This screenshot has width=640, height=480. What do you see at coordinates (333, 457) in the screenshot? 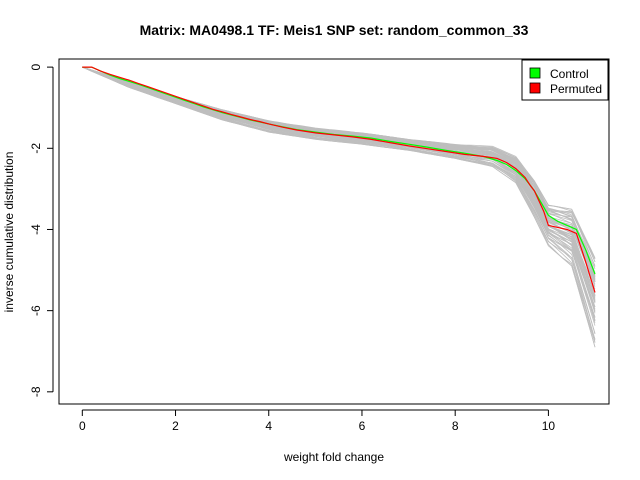
I see `x-axis-label: weight fold change` at bounding box center [333, 457].